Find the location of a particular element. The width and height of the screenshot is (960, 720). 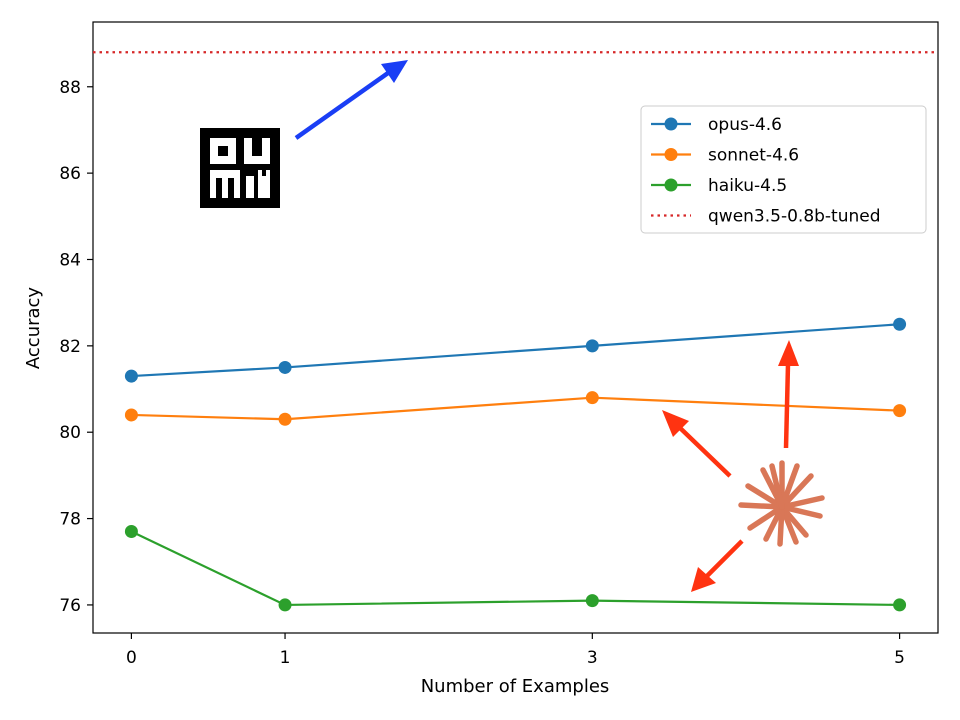

legend-label: opus-4.6 is located at coordinates (745, 125).